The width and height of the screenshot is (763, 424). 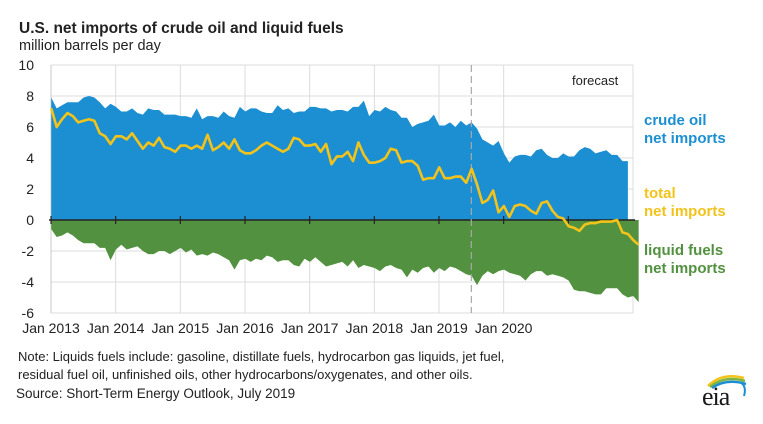 I want to click on eia-logo: eia, so click(x=716, y=396).